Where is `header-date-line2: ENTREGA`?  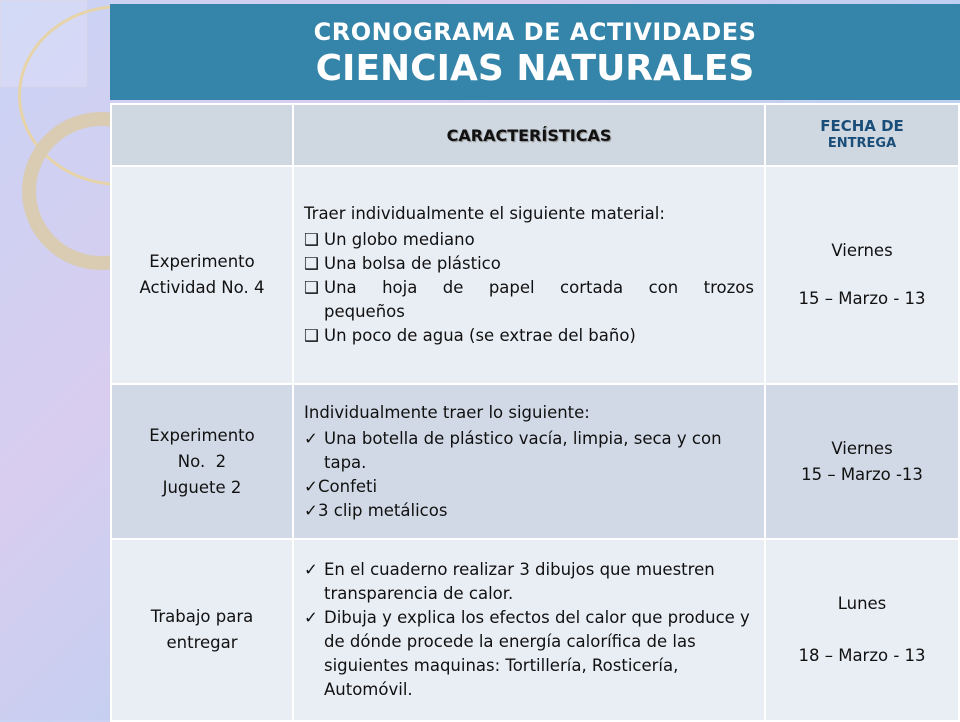 header-date-line2: ENTREGA is located at coordinates (862, 143).